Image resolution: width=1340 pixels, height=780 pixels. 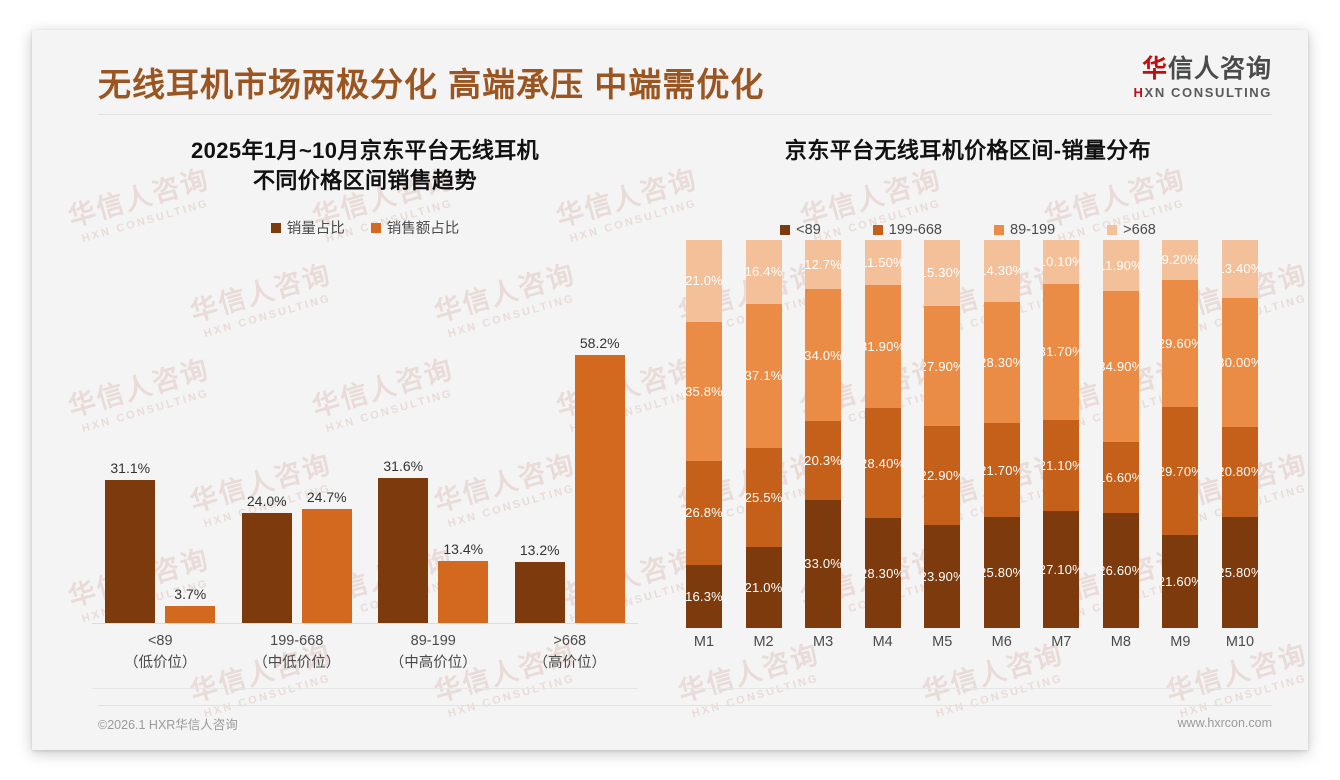 What do you see at coordinates (882, 463) in the screenshot?
I see `stacked-bar-segment: 28.40%` at bounding box center [882, 463].